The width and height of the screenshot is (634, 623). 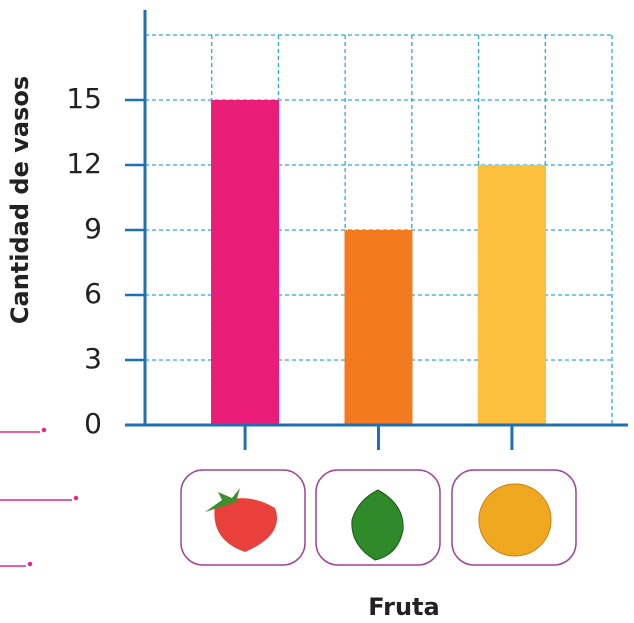 I want to click on y-tick-label: 12, so click(x=84, y=163).